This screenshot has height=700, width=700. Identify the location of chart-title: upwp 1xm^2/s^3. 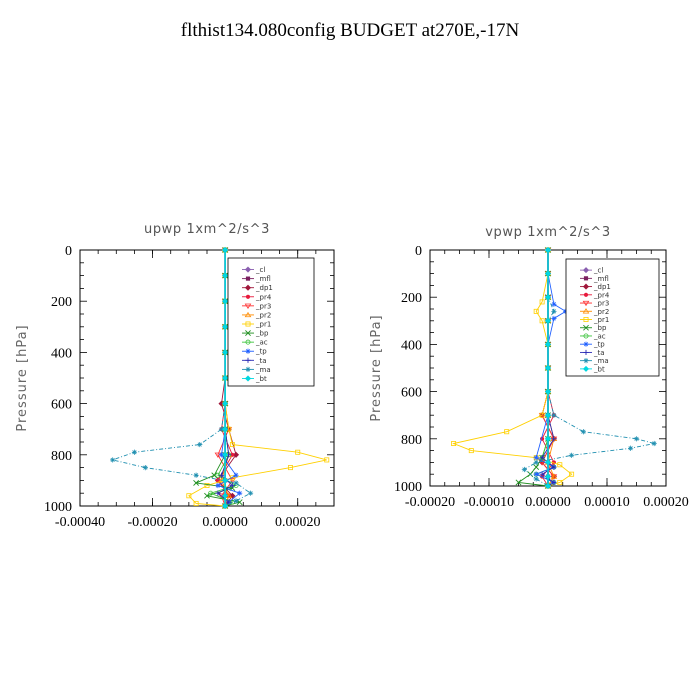
(207, 229).